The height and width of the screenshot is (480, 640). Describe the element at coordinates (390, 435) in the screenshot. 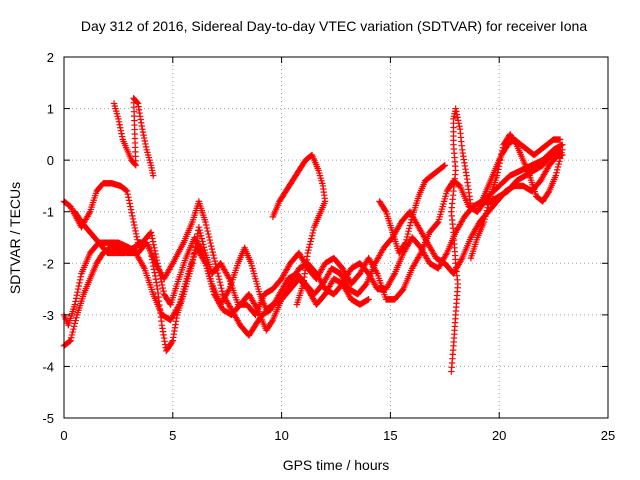

I see `x-tick-label: 15` at that location.